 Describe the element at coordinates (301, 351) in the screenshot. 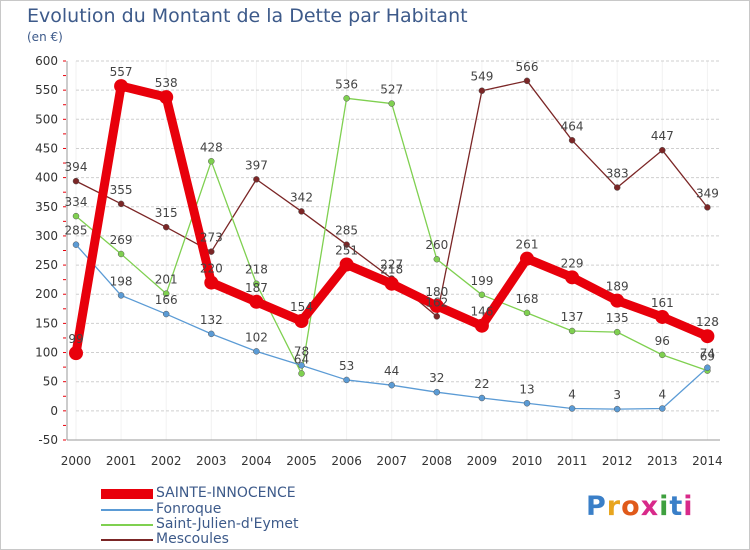

I see `data-label: 78` at that location.